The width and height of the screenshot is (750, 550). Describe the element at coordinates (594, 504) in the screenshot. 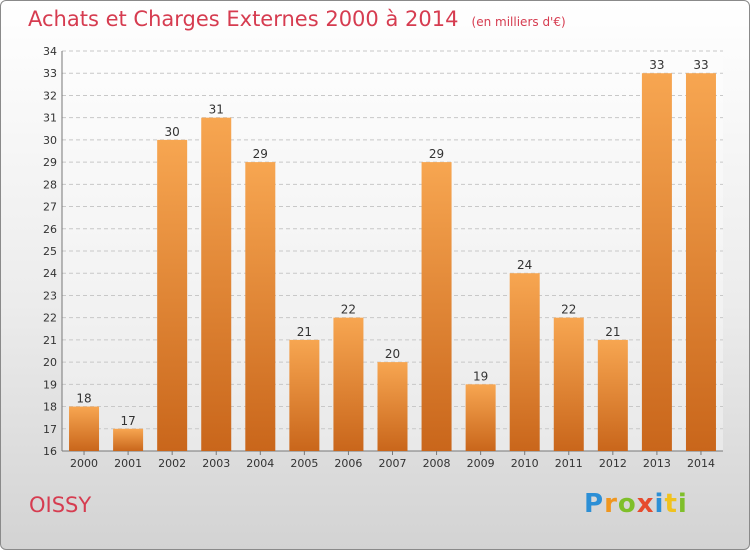

I see `logo-letter: P` at that location.